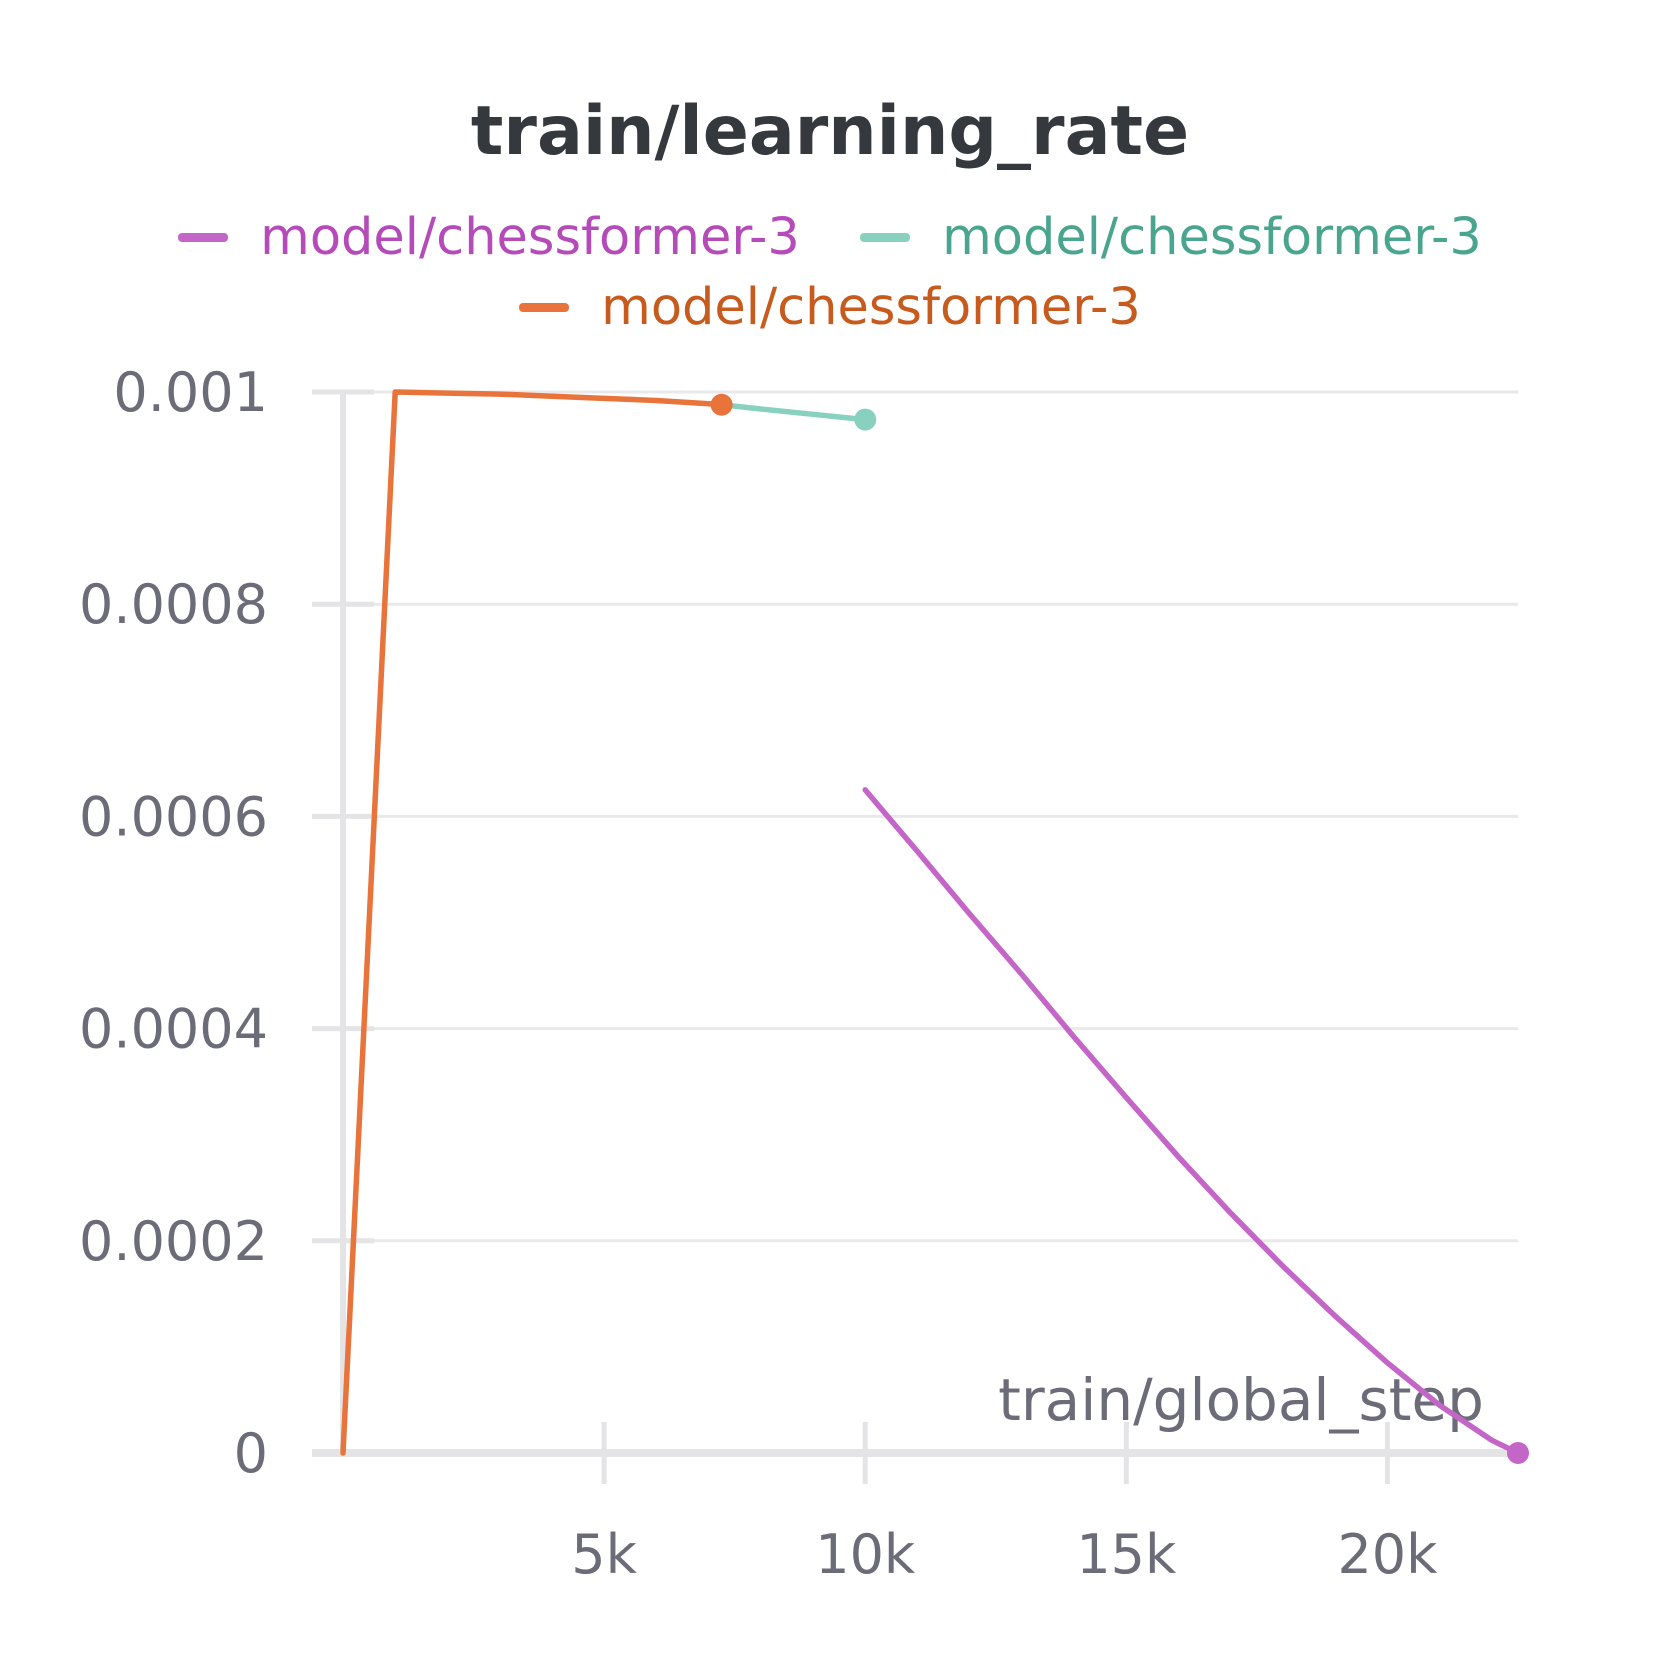  What do you see at coordinates (1387, 1554) in the screenshot?
I see `x-tick-label: 20k` at bounding box center [1387, 1554].